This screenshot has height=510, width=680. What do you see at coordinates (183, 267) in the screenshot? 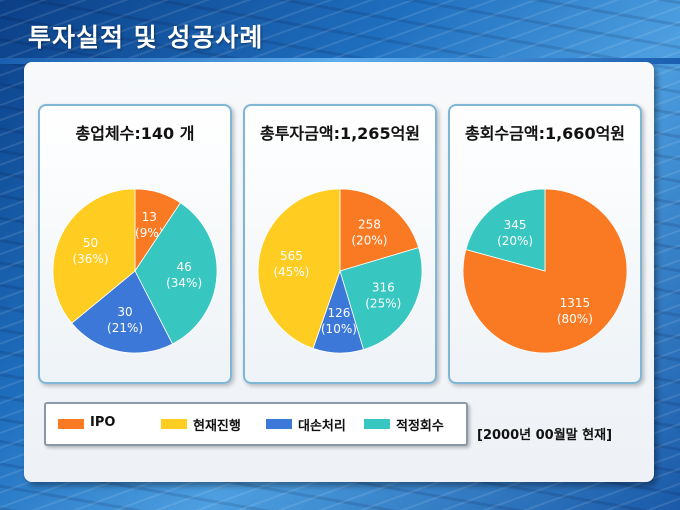
I see `slice-value-label: 46` at bounding box center [183, 267].